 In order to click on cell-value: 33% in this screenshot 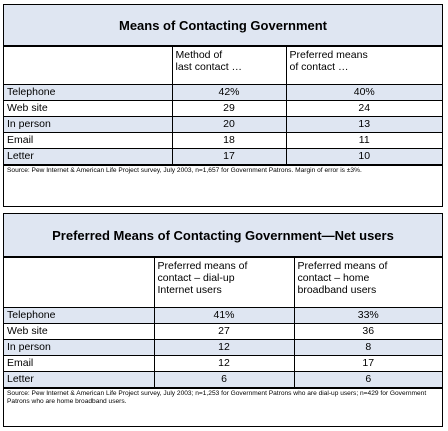, I will do `click(367, 315)`.